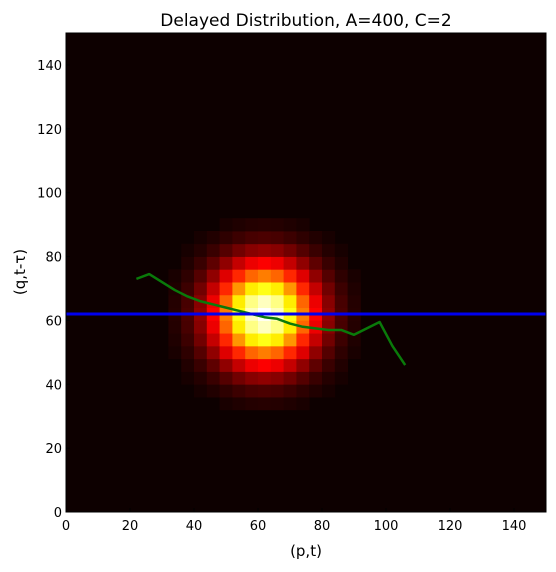  What do you see at coordinates (58, 513) in the screenshot?
I see `y-tick-label: 0` at bounding box center [58, 513].